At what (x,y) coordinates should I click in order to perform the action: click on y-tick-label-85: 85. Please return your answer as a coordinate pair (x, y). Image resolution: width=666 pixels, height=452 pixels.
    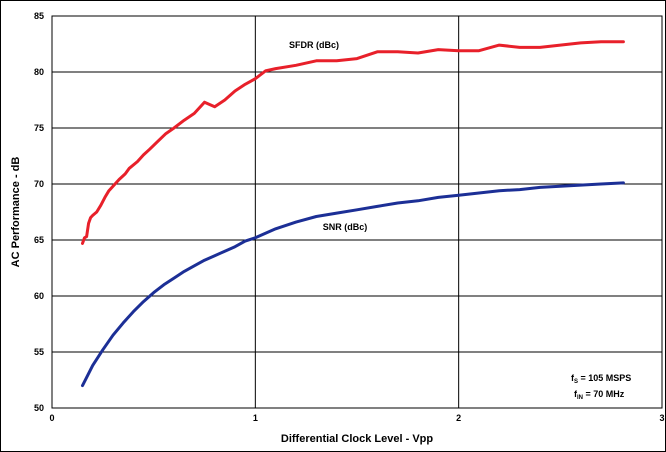
    Looking at the image, I should click on (39, 16).